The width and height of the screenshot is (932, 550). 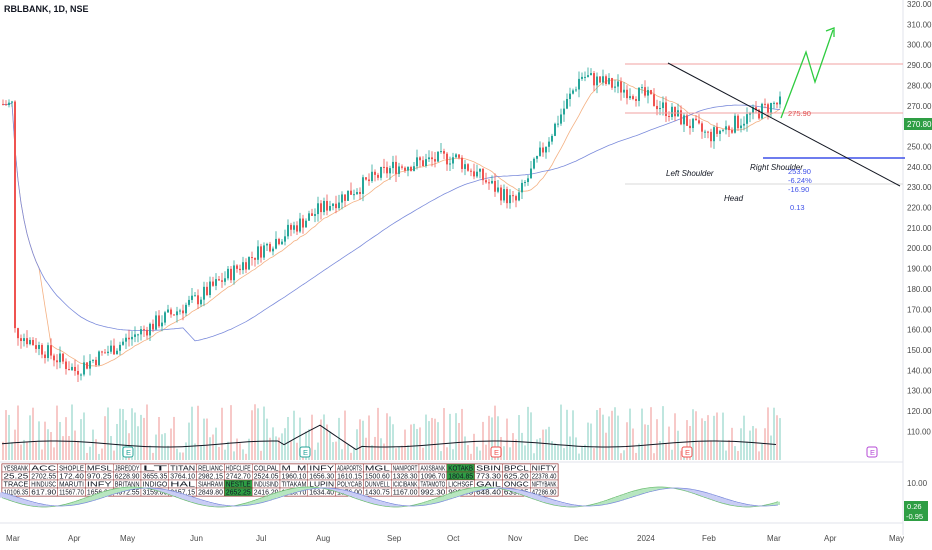 I want to click on table-cell-text: BPCL, so click(x=516, y=469).